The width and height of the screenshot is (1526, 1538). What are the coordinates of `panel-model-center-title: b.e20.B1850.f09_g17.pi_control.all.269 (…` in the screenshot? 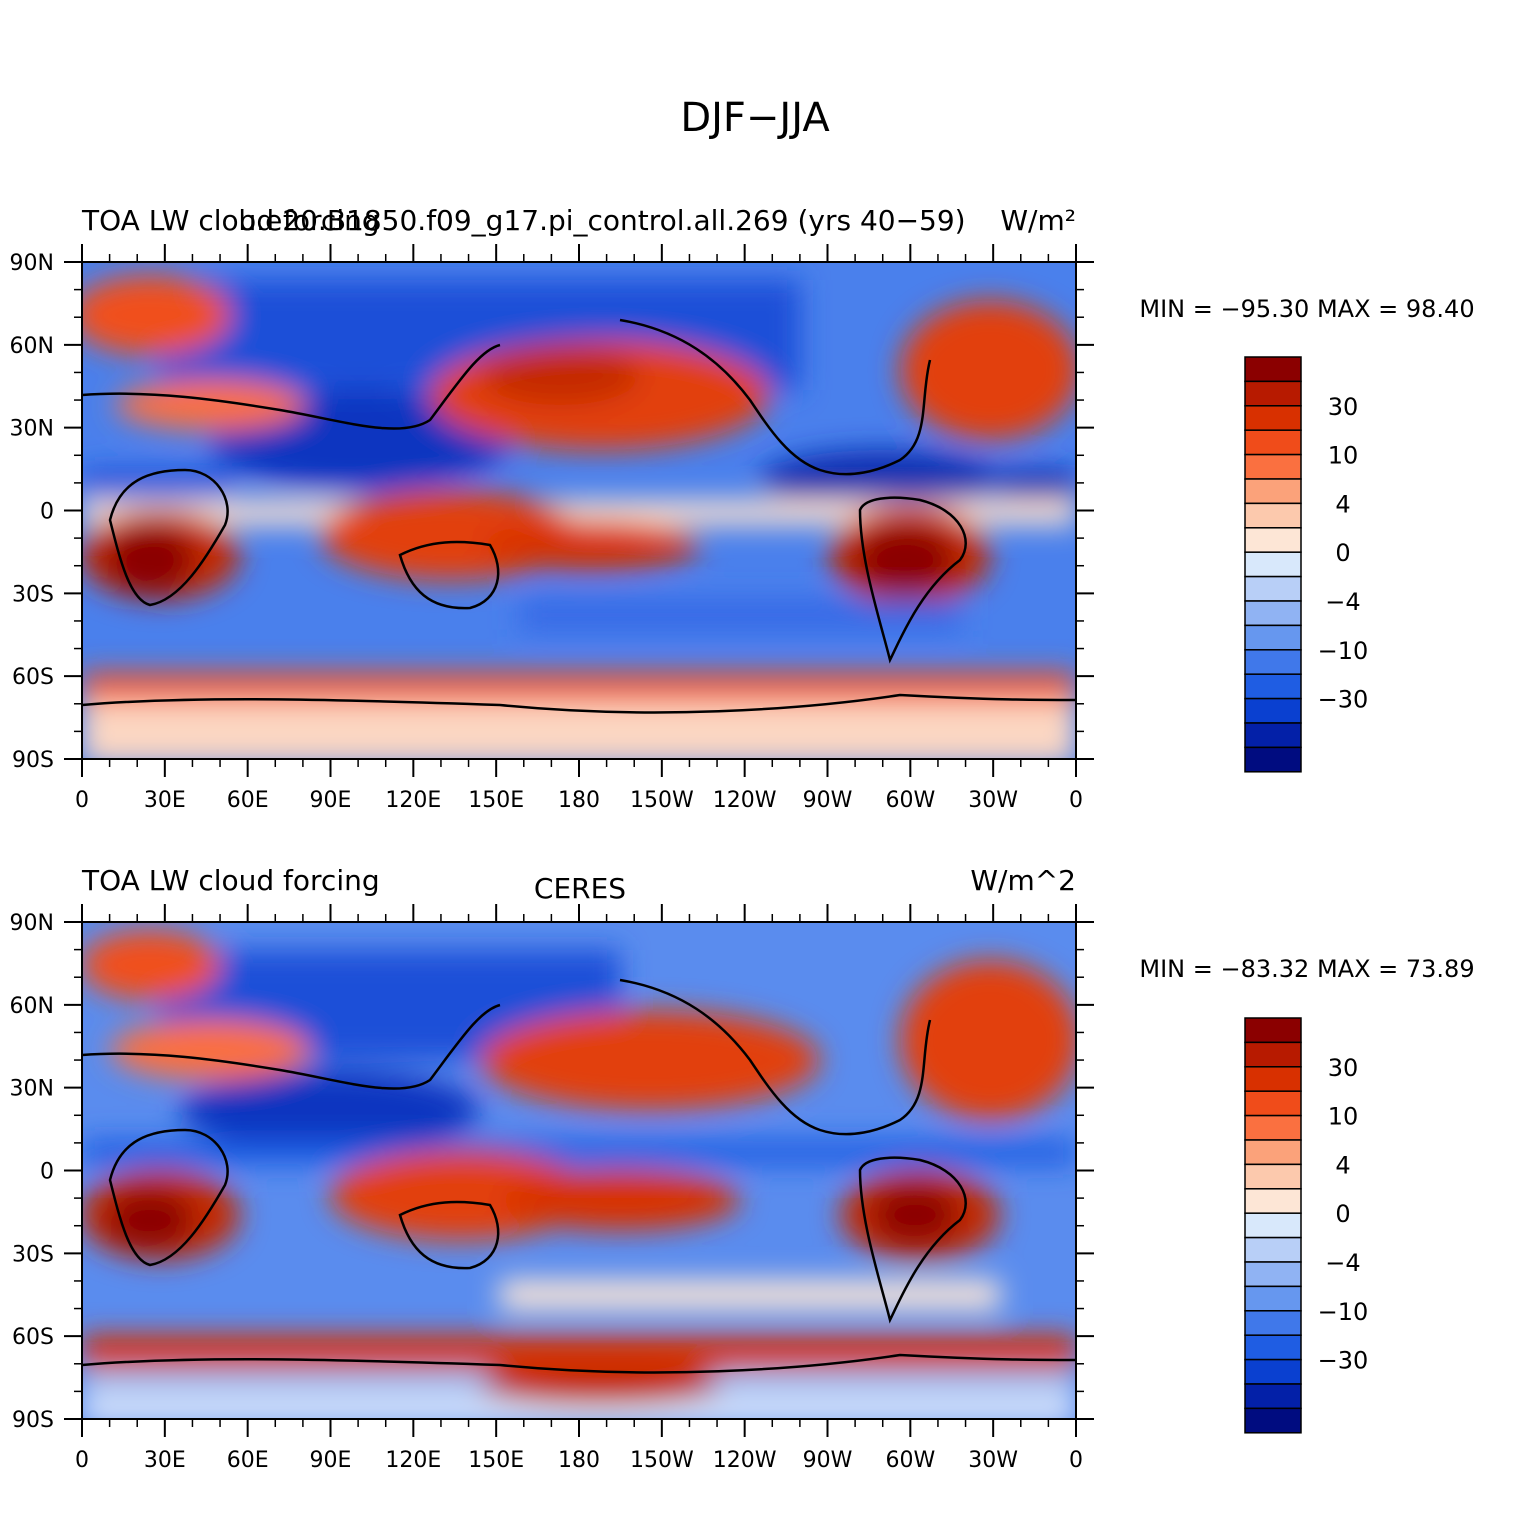 It's located at (601, 220).